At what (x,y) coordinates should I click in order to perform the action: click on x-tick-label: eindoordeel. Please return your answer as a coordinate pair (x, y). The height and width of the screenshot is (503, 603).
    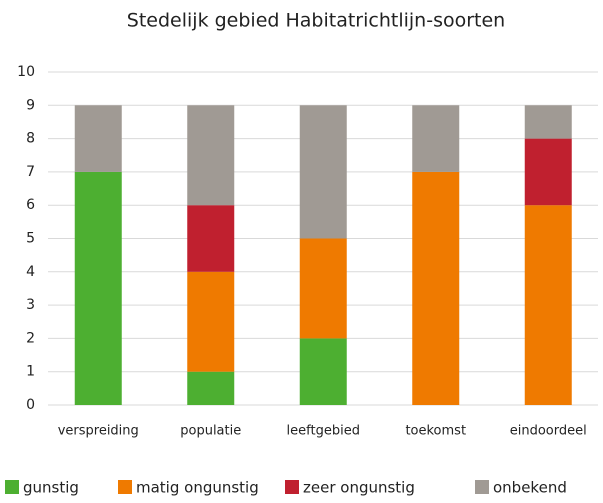
    Looking at the image, I should click on (548, 431).